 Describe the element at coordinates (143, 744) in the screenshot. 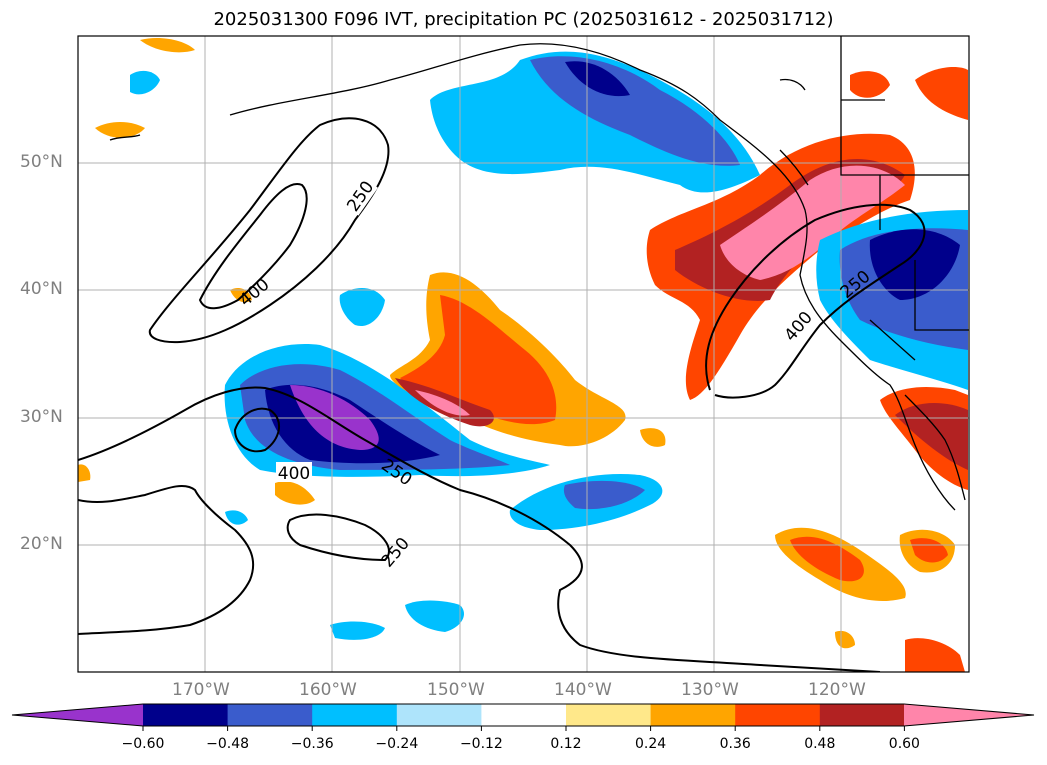

I see `colorbar-tick-label: −0.60` at that location.